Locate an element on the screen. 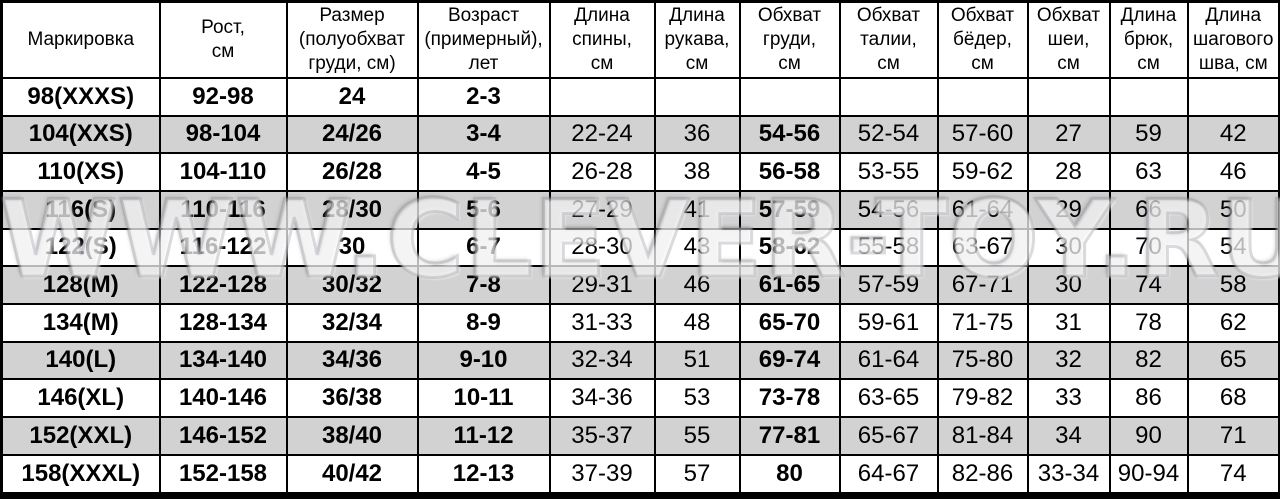 This screenshot has height=499, width=1280. table-cell: 58 is located at coordinates (1233, 285).